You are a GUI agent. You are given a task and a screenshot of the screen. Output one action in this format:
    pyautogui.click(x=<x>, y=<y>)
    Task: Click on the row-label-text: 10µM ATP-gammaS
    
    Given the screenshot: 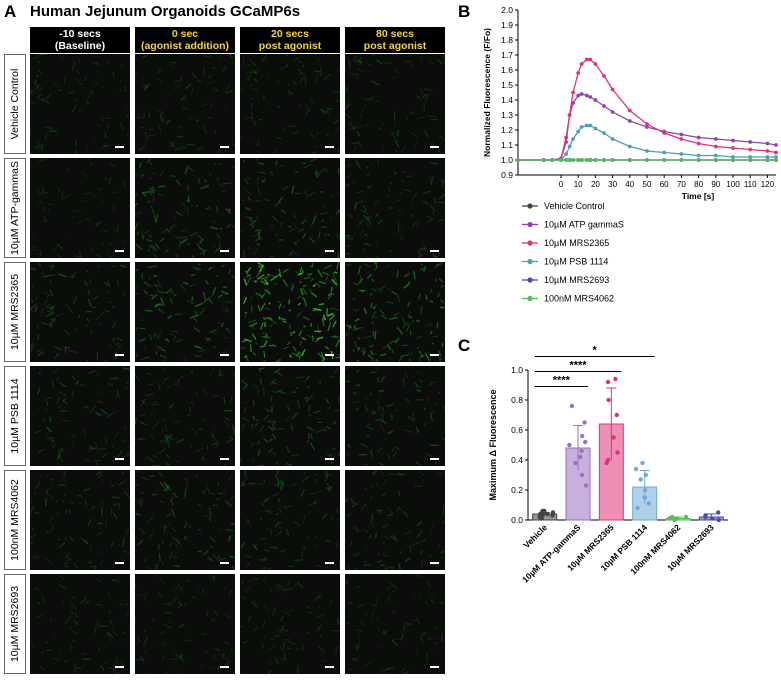 What is the action you would take?
    pyautogui.click(x=15, y=208)
    